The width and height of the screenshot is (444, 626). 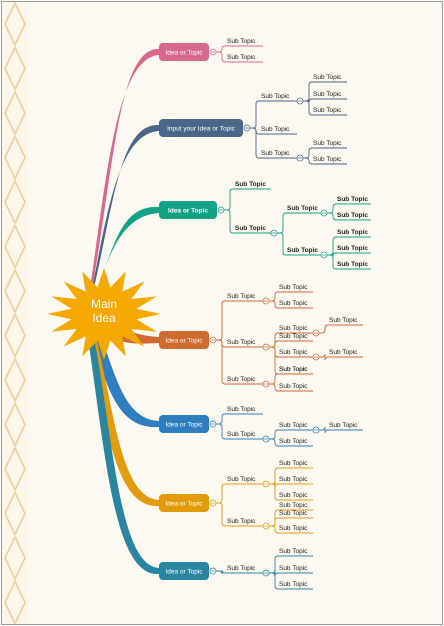 I want to click on topic-label: Input your Idea or Topic, so click(x=201, y=129).